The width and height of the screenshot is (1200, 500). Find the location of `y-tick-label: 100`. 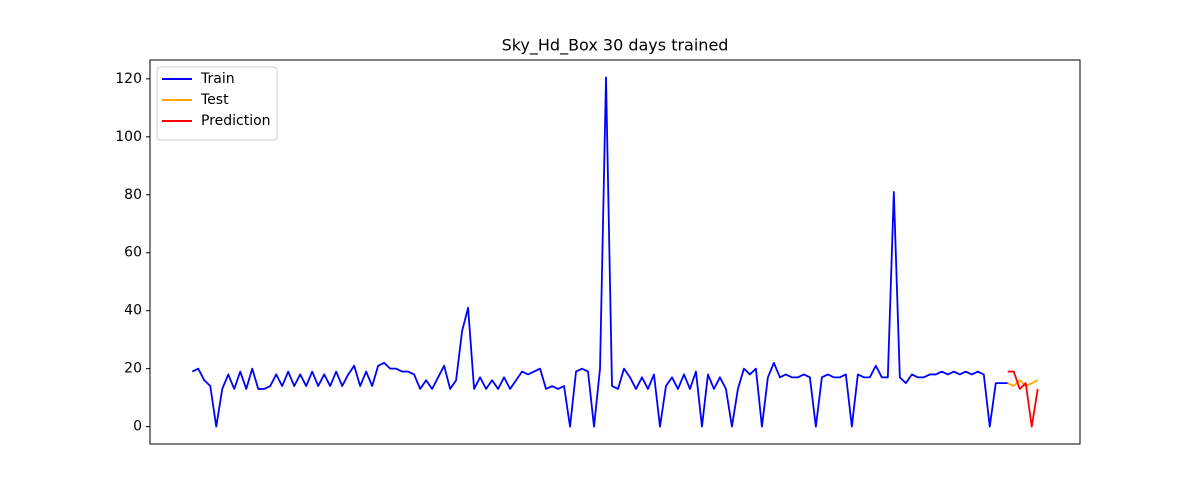

y-tick-label: 100 is located at coordinates (128, 137).